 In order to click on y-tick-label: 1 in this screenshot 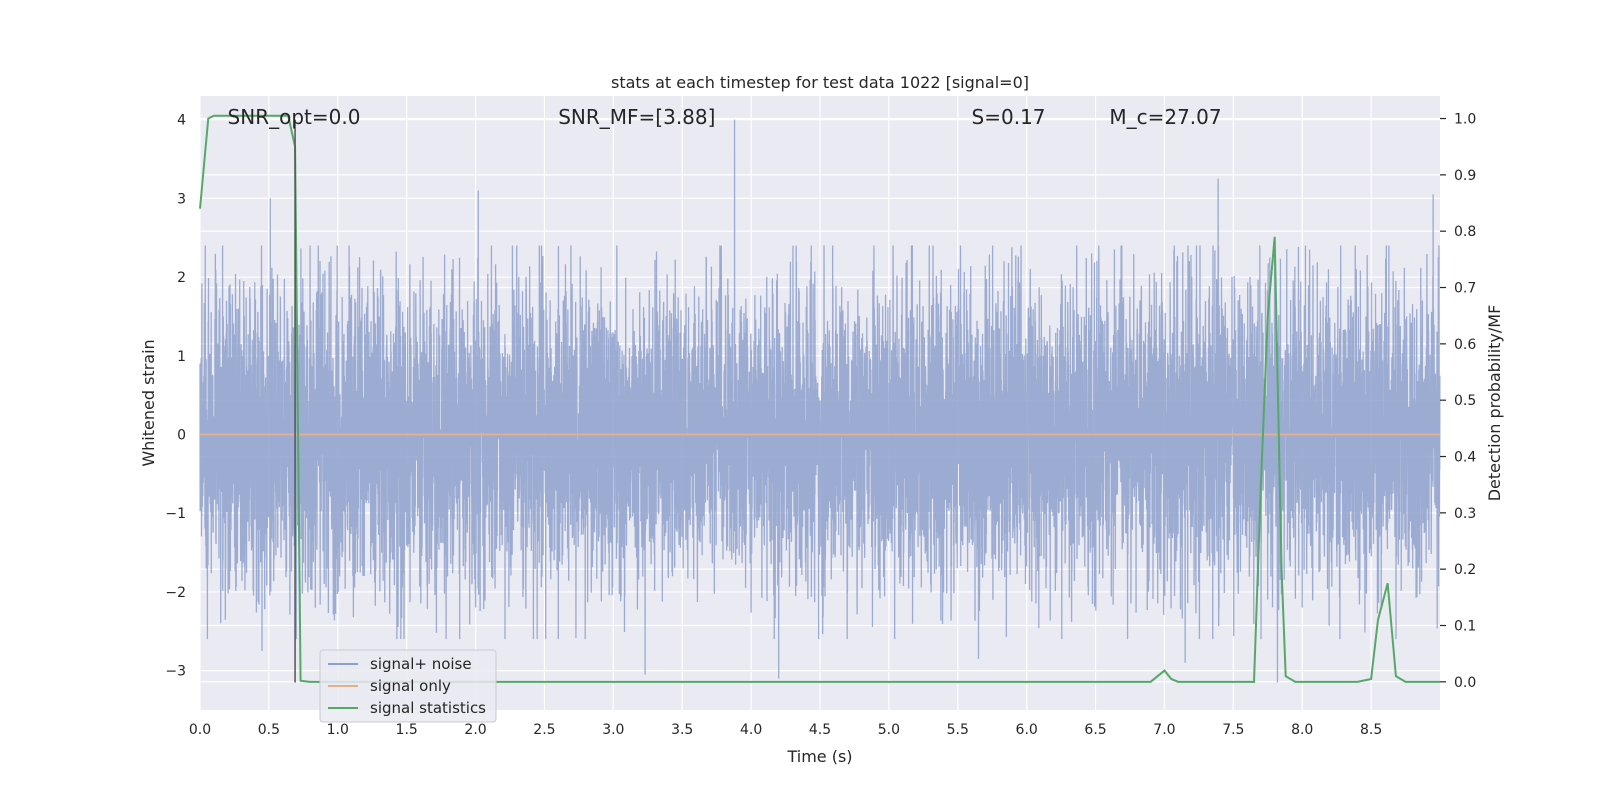, I will do `click(181, 357)`.